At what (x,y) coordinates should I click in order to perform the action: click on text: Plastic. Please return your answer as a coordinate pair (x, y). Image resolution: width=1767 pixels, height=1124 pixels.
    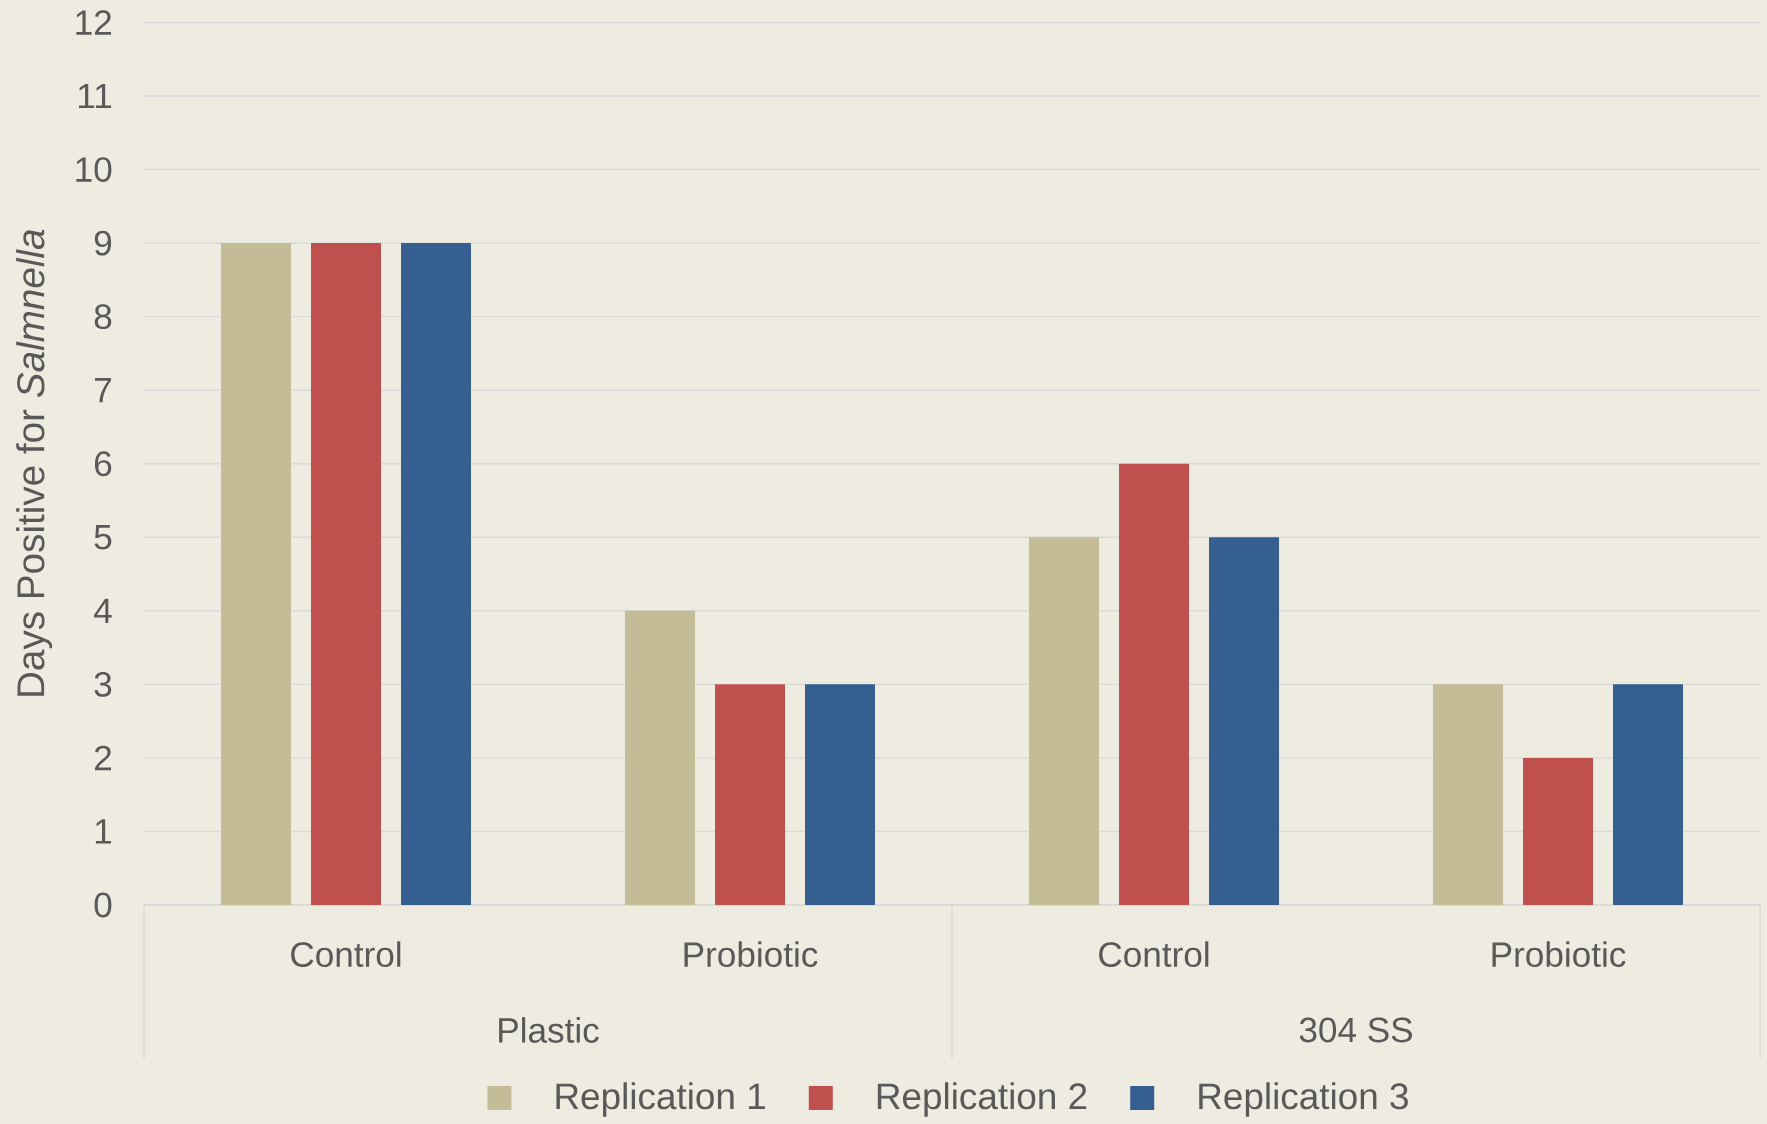
    Looking at the image, I should click on (549, 1030).